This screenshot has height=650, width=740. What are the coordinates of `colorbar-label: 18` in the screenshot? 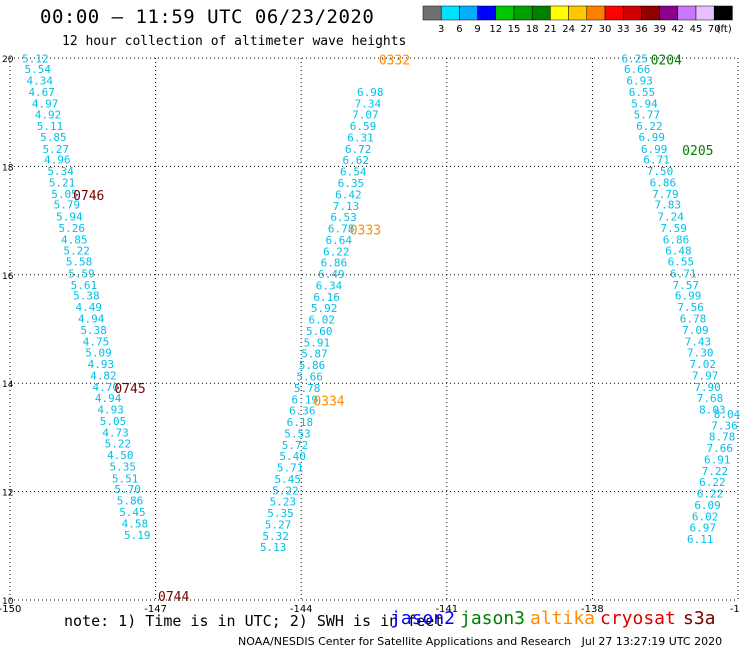 It's located at (532, 29).